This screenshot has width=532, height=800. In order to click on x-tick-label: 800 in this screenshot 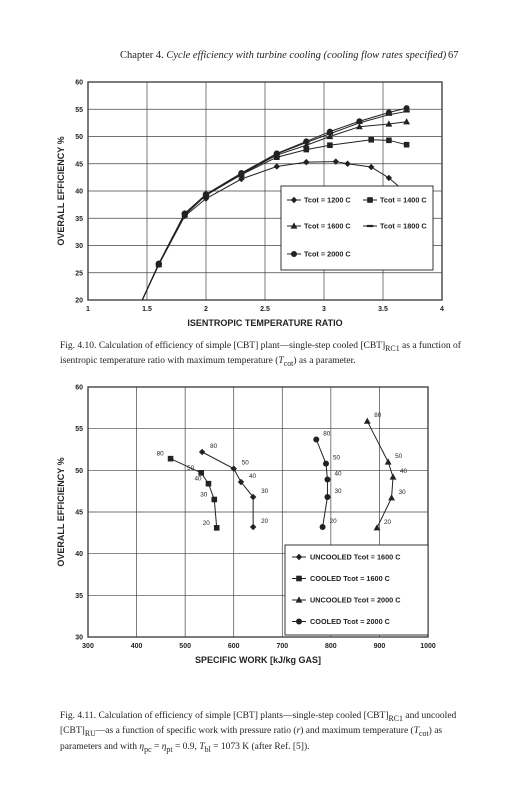, I will do `click(331, 646)`.